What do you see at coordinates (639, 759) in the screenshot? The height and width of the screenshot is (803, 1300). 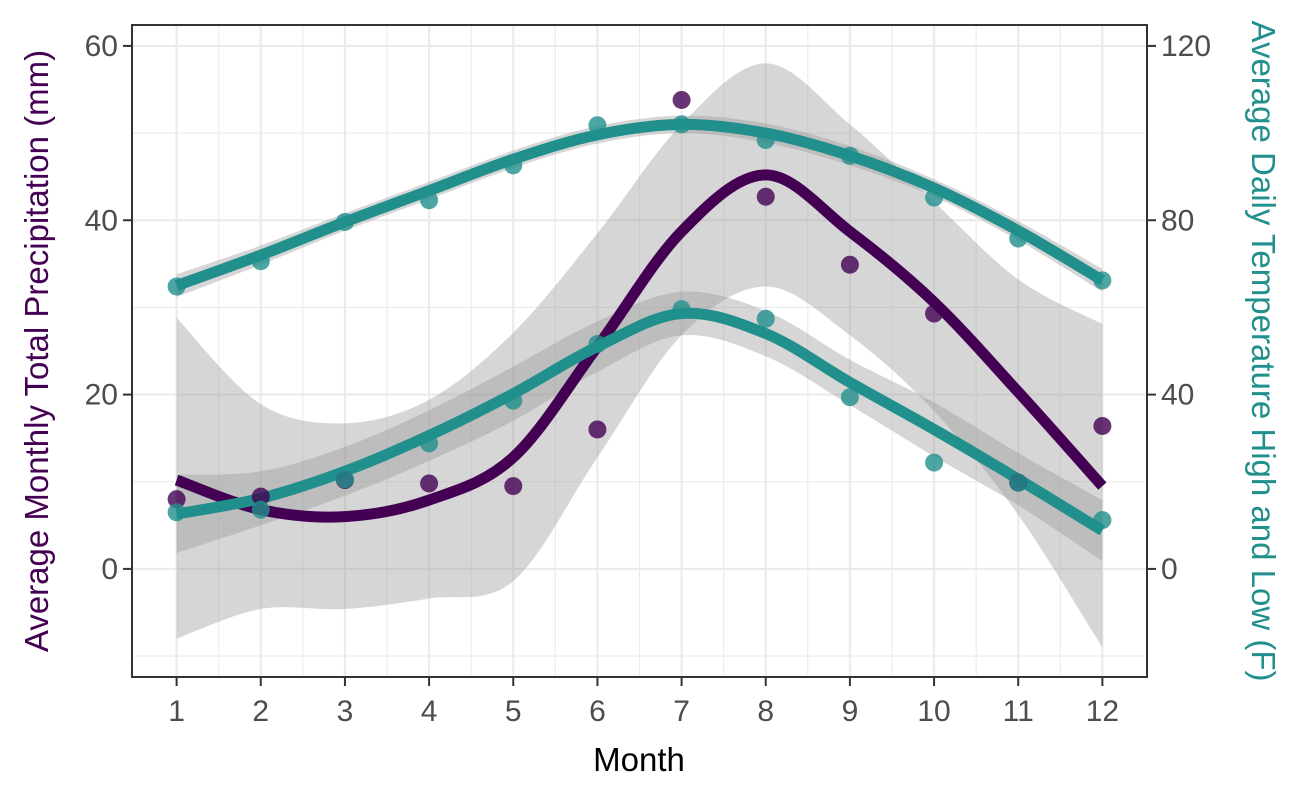 I see `x-axis-title: Month` at bounding box center [639, 759].